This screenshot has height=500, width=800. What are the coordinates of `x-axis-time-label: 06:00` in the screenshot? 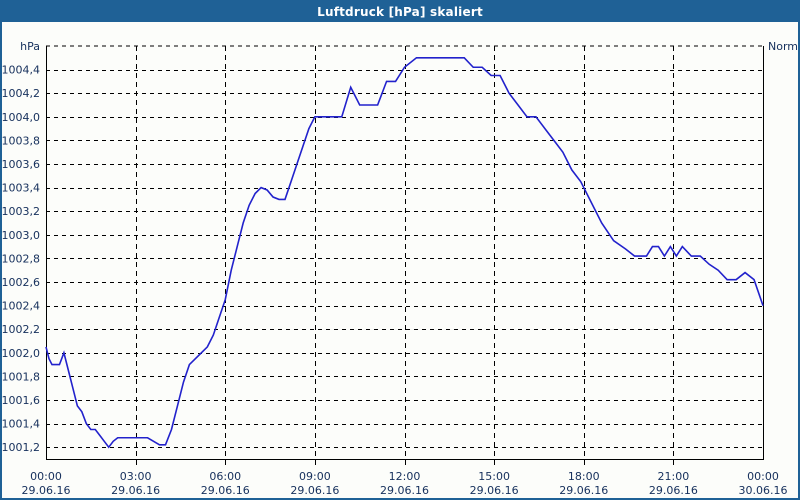 It's located at (225, 476).